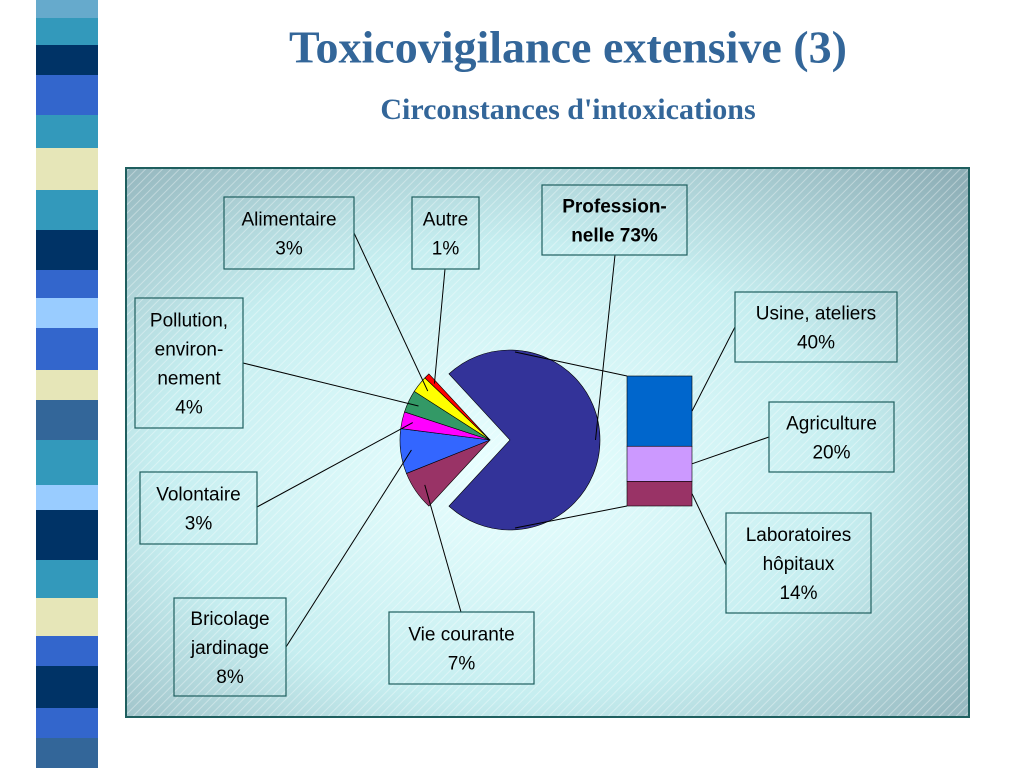 The height and width of the screenshot is (768, 1024). Describe the element at coordinates (816, 343) in the screenshot. I see `value-label: 40%` at that location.